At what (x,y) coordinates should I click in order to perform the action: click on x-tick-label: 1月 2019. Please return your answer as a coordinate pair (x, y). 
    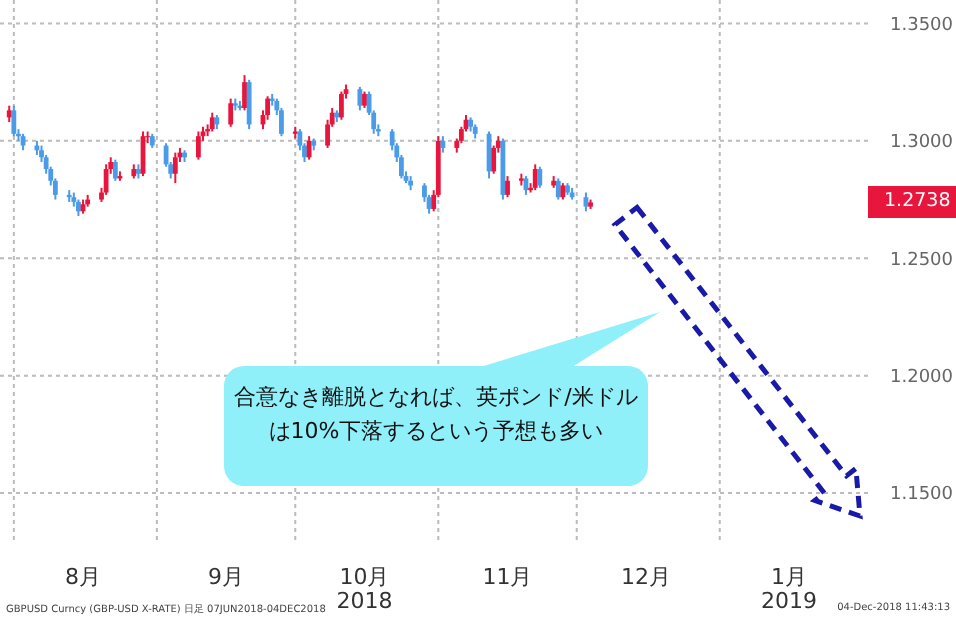
    Looking at the image, I should click on (788, 589).